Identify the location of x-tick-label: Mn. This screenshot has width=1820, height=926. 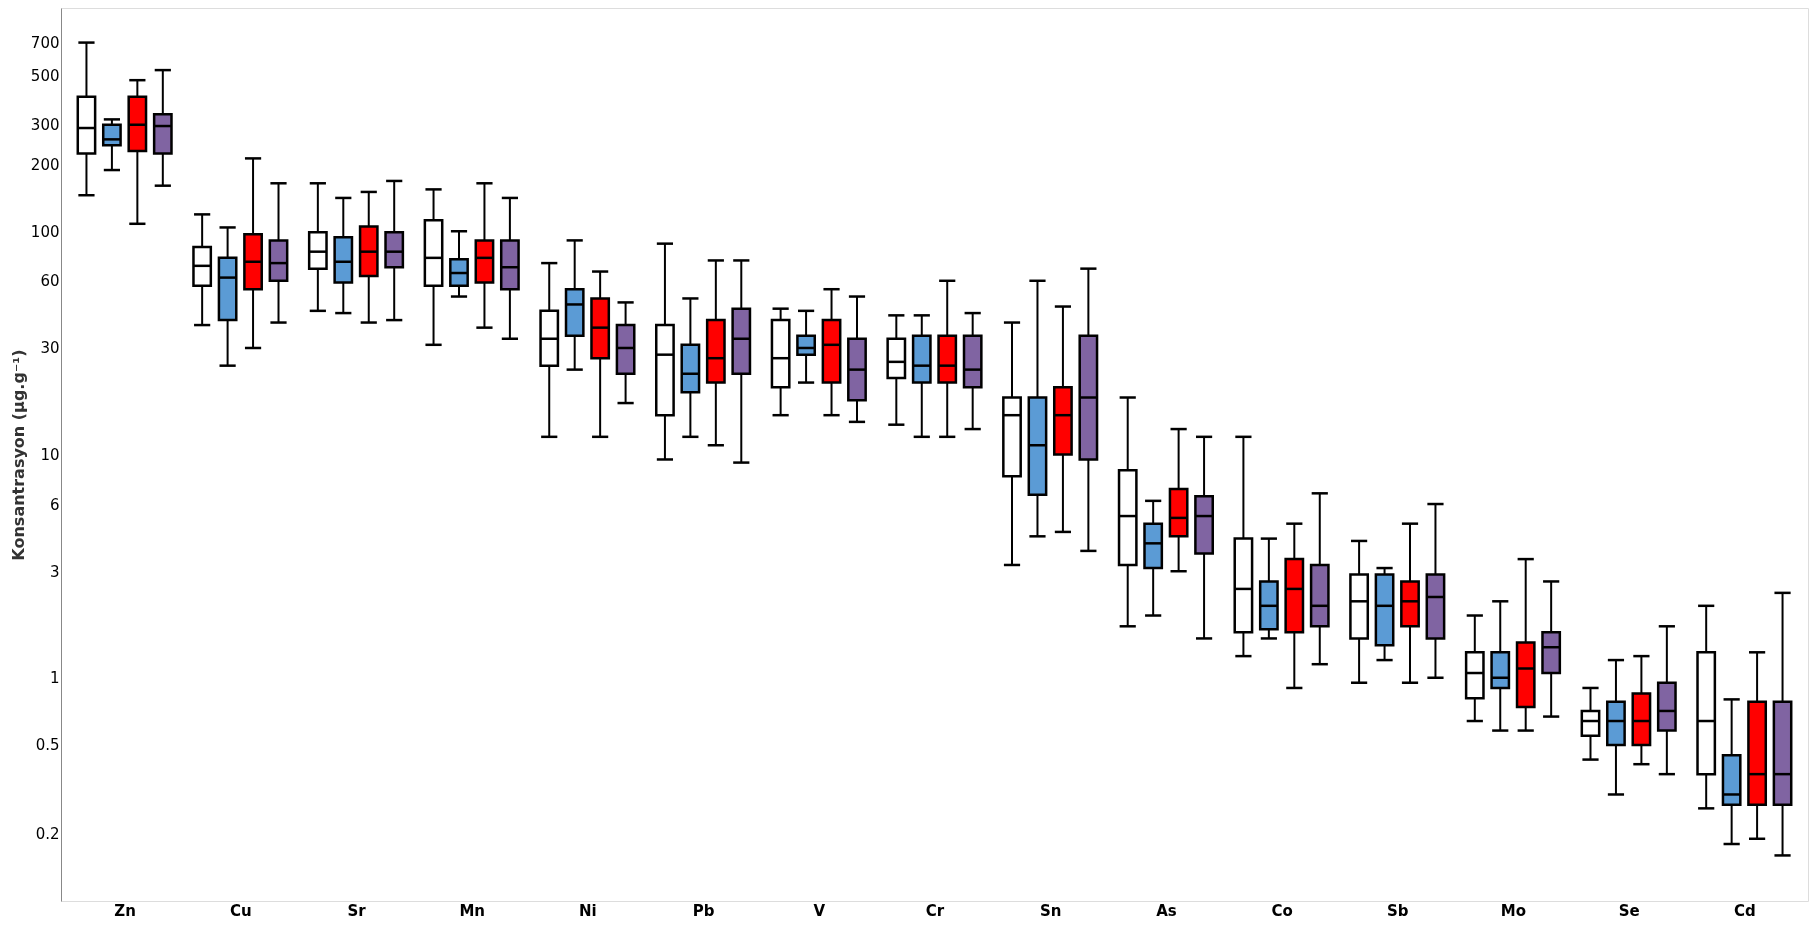
(472, 910).